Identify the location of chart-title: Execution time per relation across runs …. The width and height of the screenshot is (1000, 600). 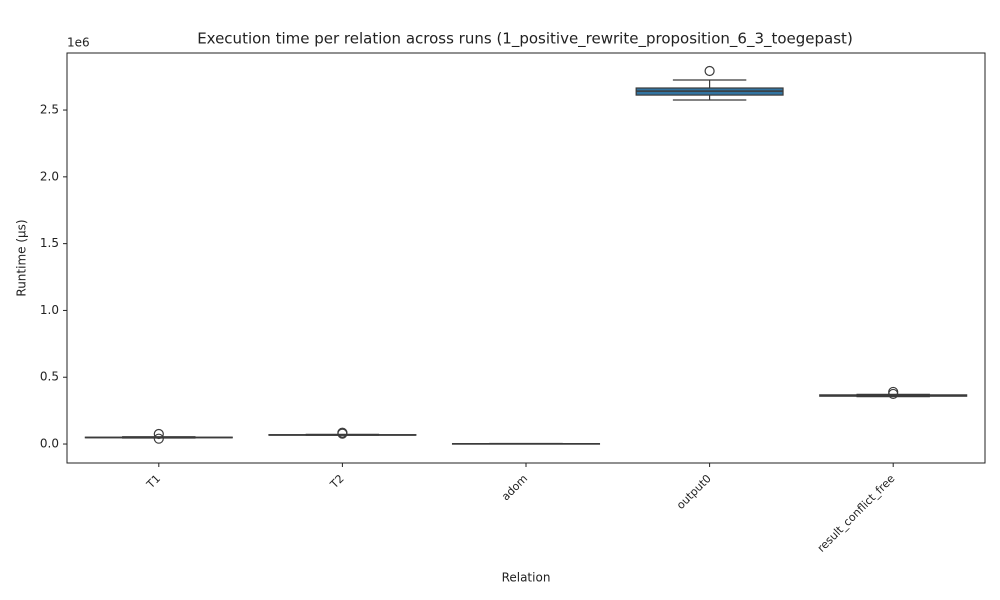
(525, 39).